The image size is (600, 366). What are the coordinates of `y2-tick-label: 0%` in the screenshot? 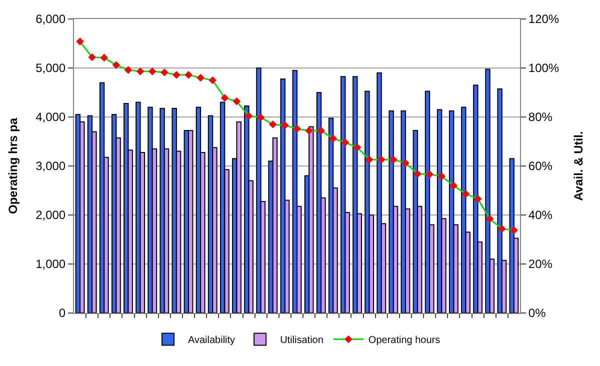 It's located at (537, 313).